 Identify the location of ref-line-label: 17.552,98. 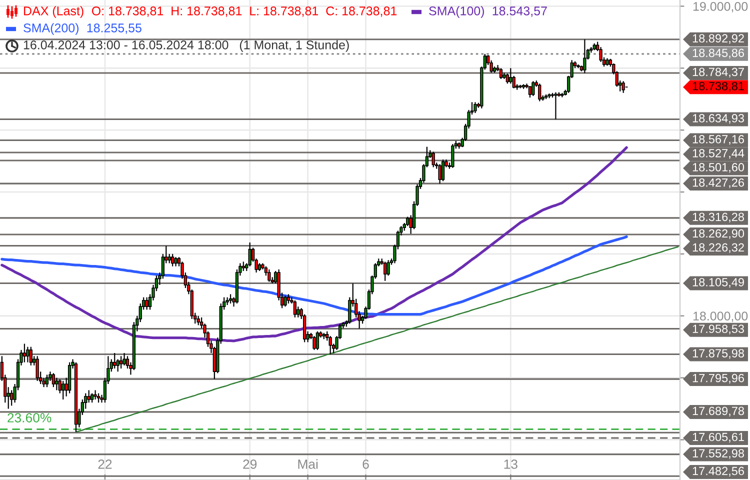
(718, 454).